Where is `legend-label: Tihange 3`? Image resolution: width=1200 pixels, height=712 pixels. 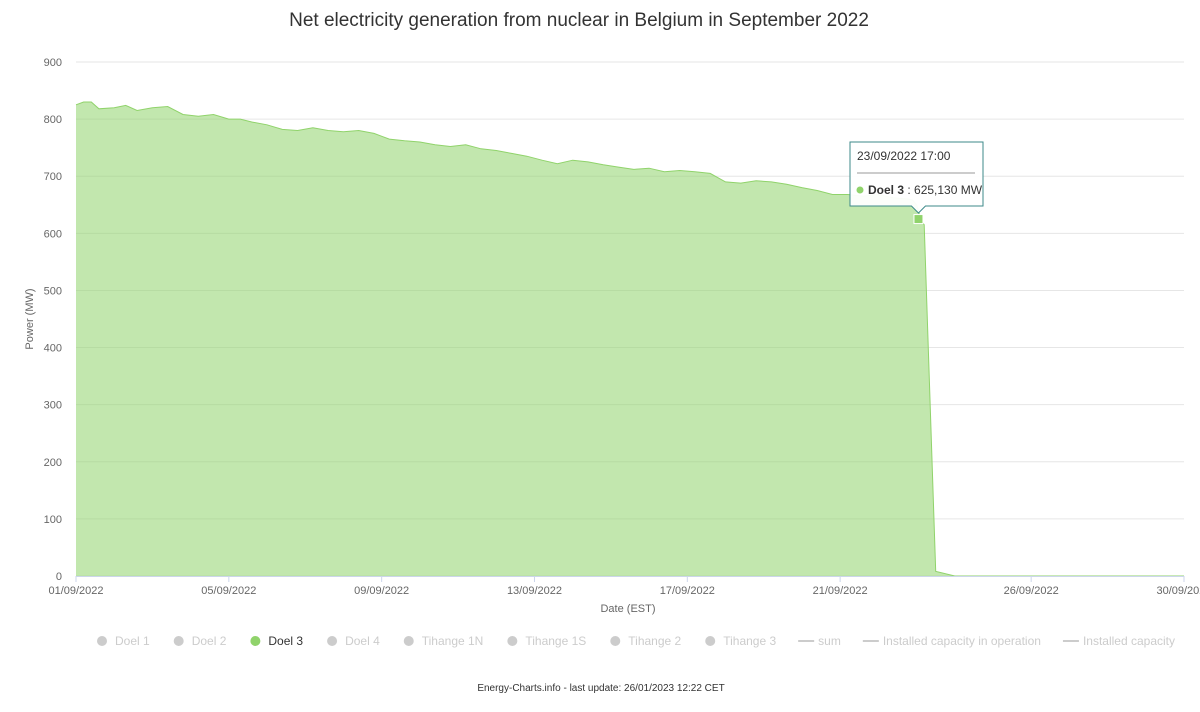
legend-label: Tihange 3 is located at coordinates (749, 641).